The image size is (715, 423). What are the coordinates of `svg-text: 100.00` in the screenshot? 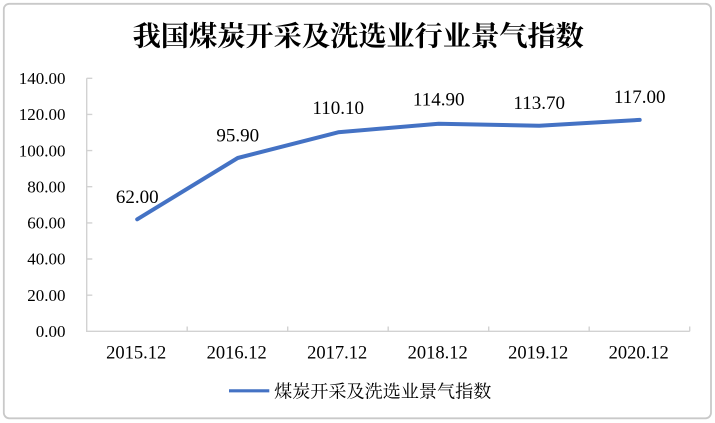 It's located at (42, 150).